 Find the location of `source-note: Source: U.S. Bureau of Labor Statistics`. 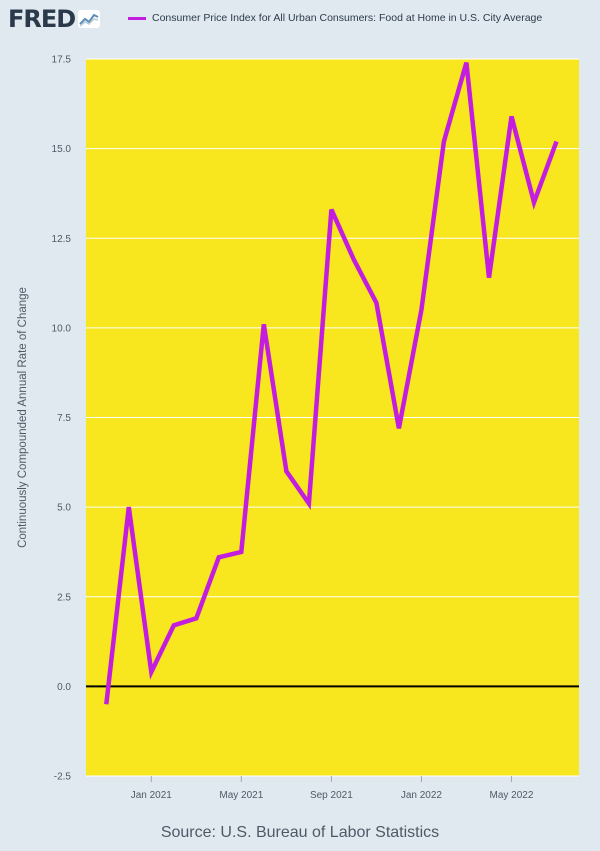

source-note: Source: U.S. Bureau of Labor Statistics is located at coordinates (300, 832).